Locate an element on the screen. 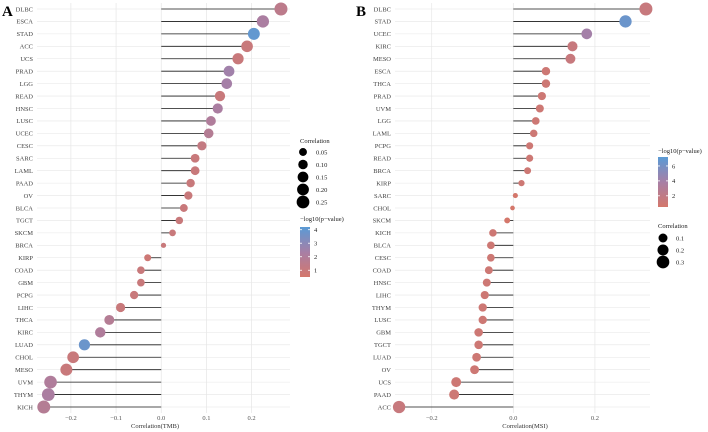 The image size is (708, 432). y-label-dlbc: DLBC is located at coordinates (382, 9).